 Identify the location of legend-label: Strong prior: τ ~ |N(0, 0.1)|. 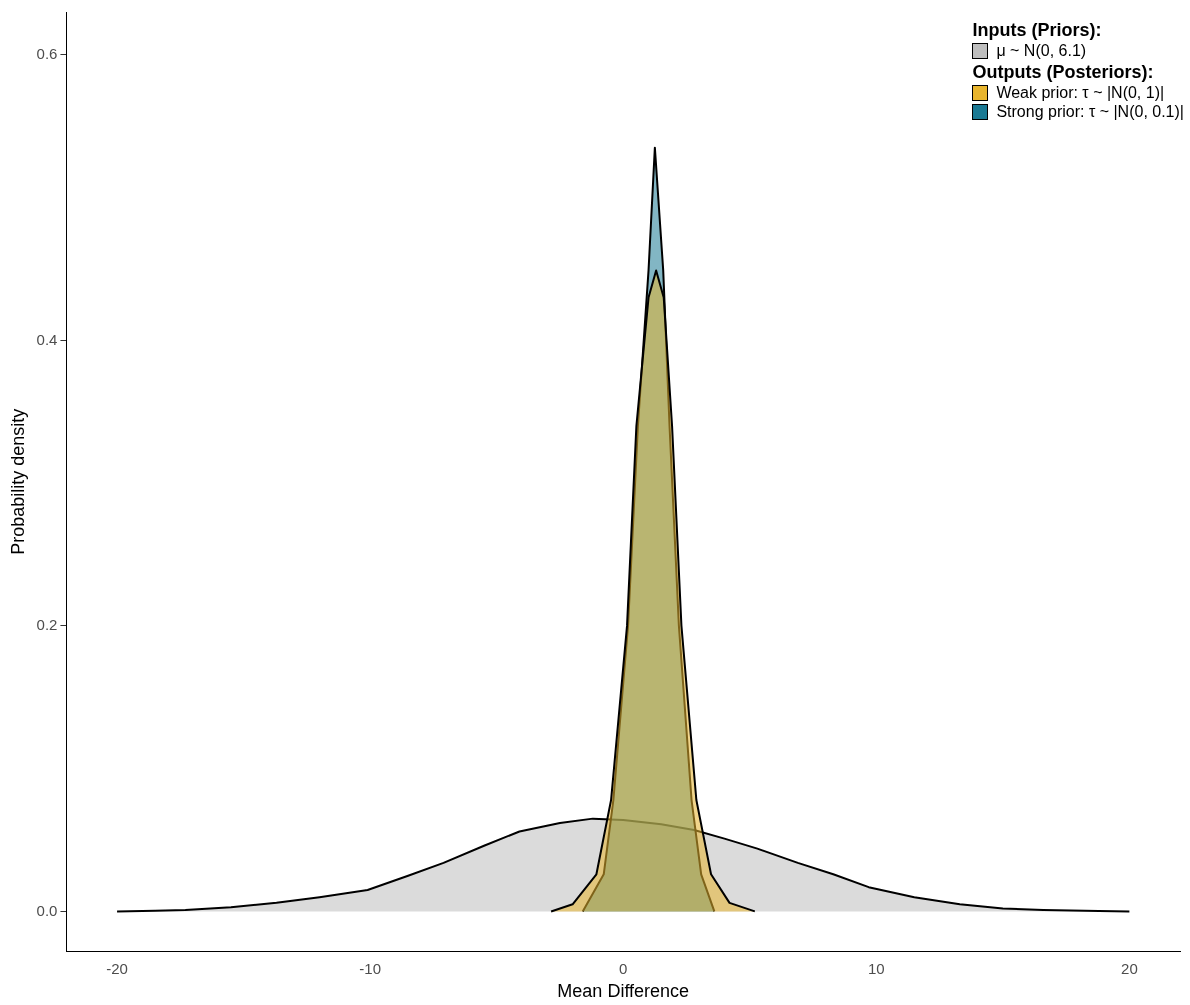
(1090, 112).